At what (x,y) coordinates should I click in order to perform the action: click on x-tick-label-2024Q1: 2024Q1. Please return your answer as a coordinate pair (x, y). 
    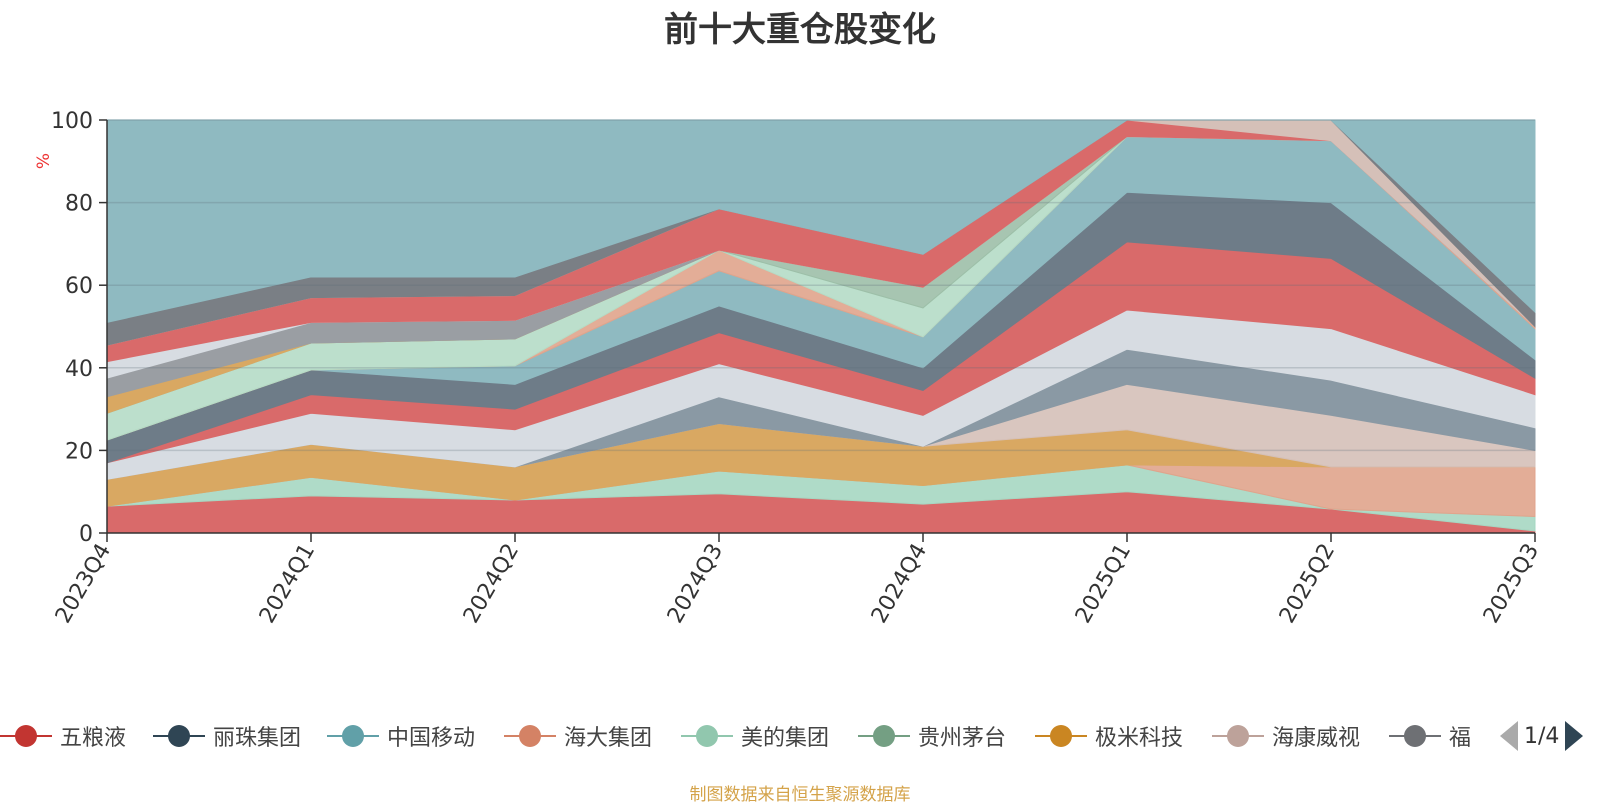
    Looking at the image, I should click on (287, 584).